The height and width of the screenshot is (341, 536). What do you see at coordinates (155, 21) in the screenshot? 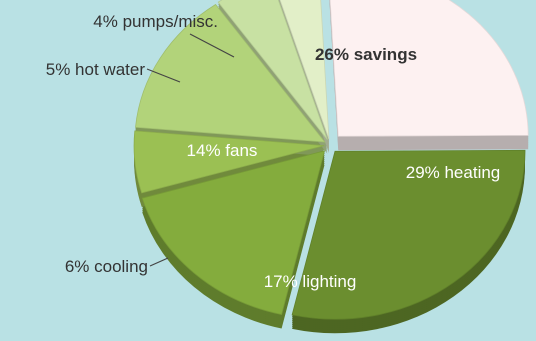
I see `slice-label-4-pumps-misc: 4% pumps/misc.` at bounding box center [155, 21].